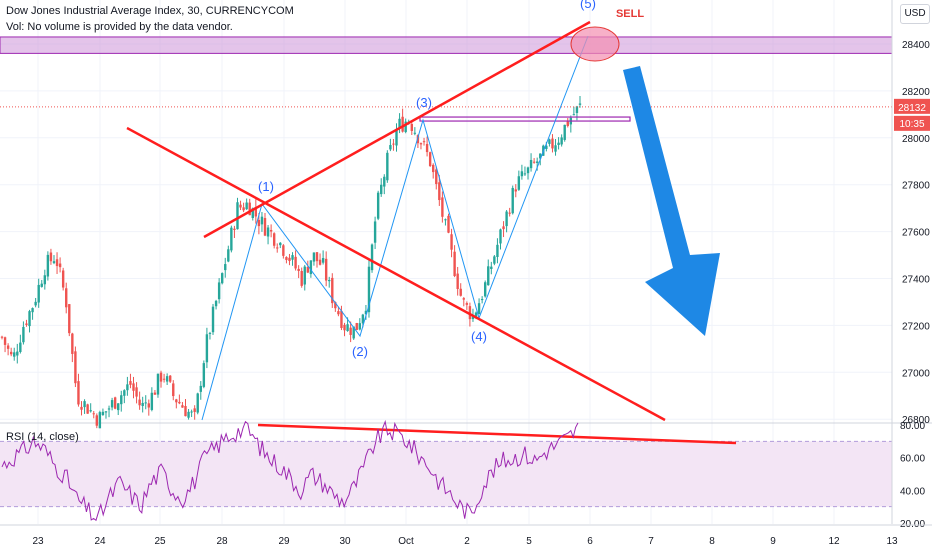 The height and width of the screenshot is (550, 932). I want to click on rsi-tick-label: 60.00, so click(912, 459).